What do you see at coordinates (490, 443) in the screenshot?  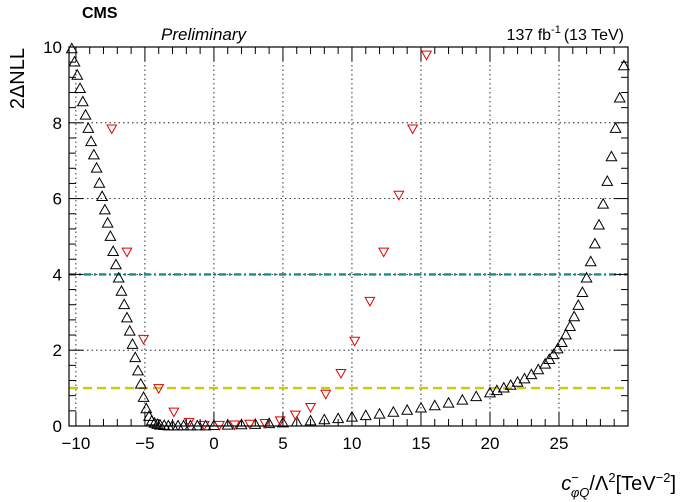 I see `x-tick-label: 20` at bounding box center [490, 443].